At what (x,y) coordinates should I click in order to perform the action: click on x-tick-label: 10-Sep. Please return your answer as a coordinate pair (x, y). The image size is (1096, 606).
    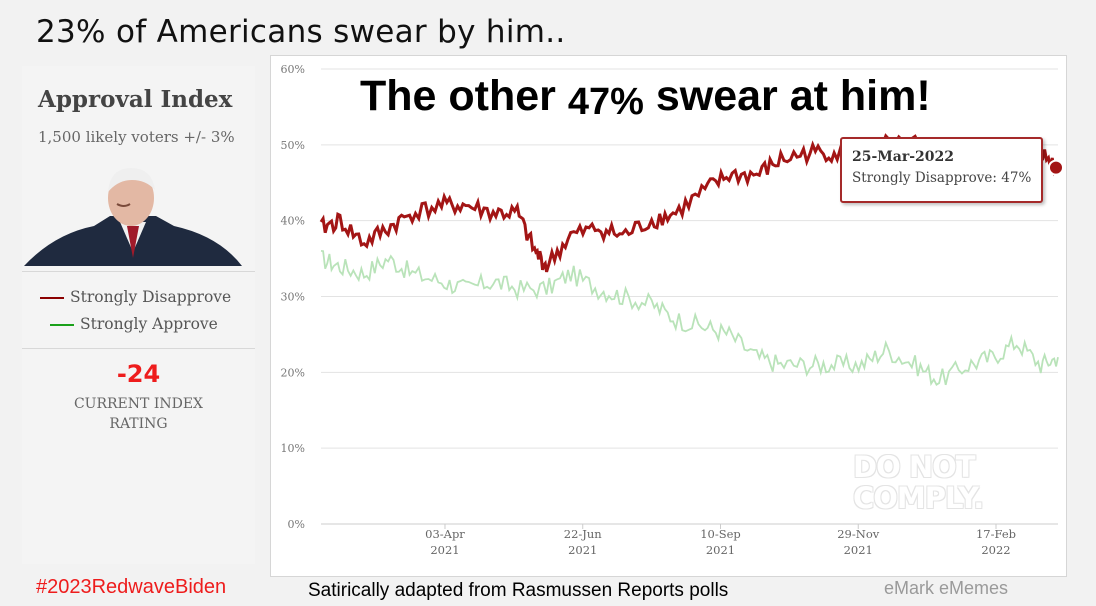
    Looking at the image, I should click on (720, 534).